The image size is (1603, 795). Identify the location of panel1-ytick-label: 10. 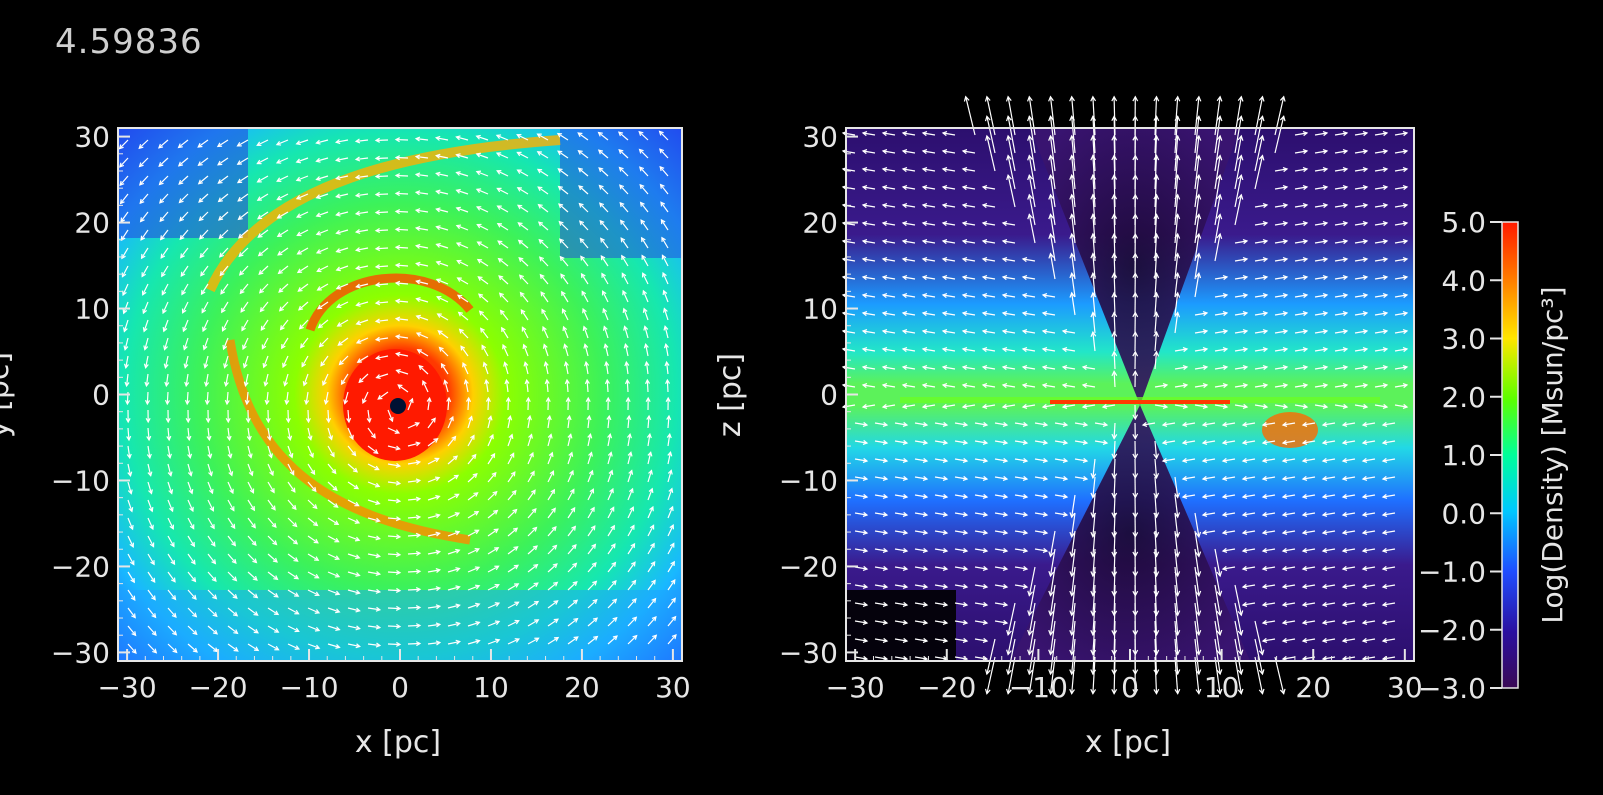
(92, 309).